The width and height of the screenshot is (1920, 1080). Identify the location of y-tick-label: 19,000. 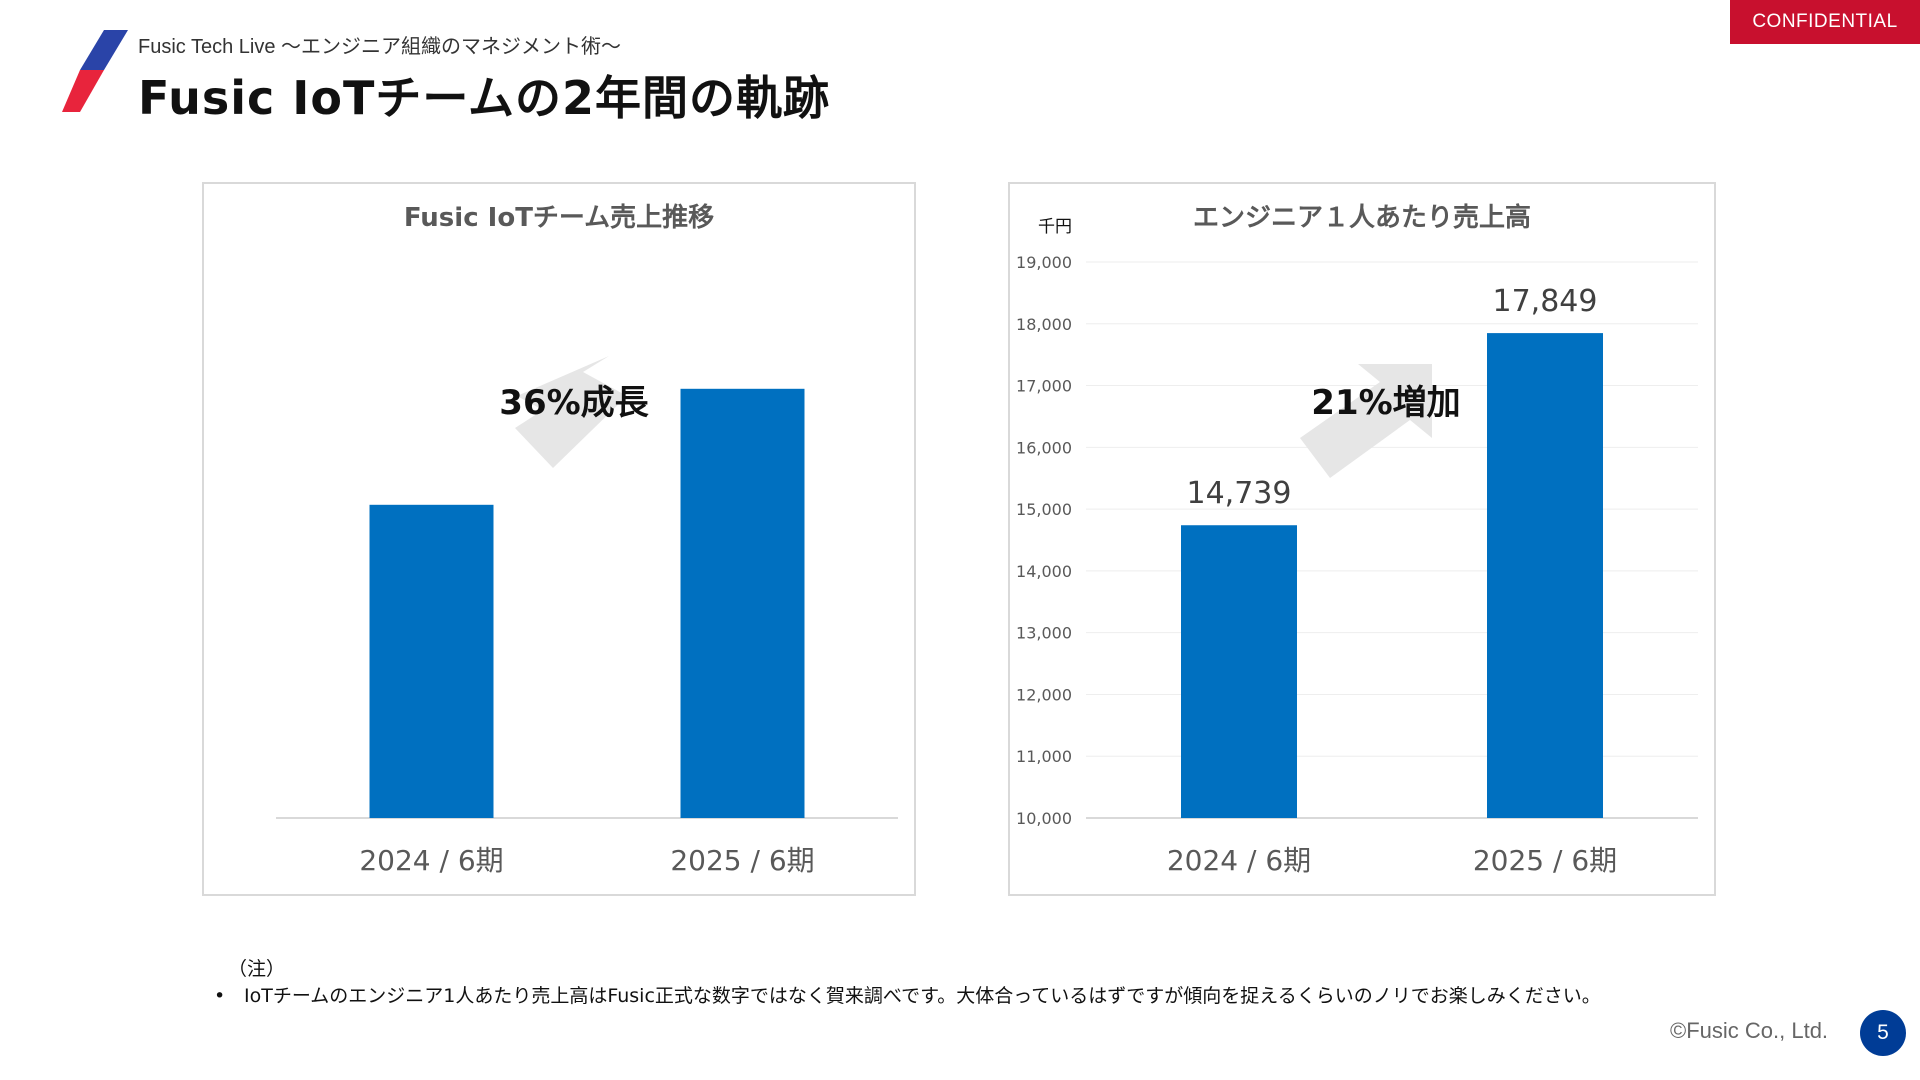
(1044, 262).